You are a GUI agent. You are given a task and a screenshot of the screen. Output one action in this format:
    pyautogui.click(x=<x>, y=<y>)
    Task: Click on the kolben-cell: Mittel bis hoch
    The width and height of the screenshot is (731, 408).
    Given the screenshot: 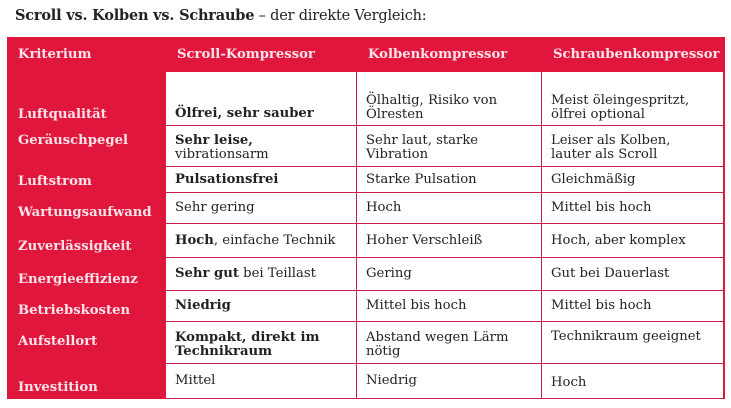 What is the action you would take?
    pyautogui.click(x=449, y=306)
    